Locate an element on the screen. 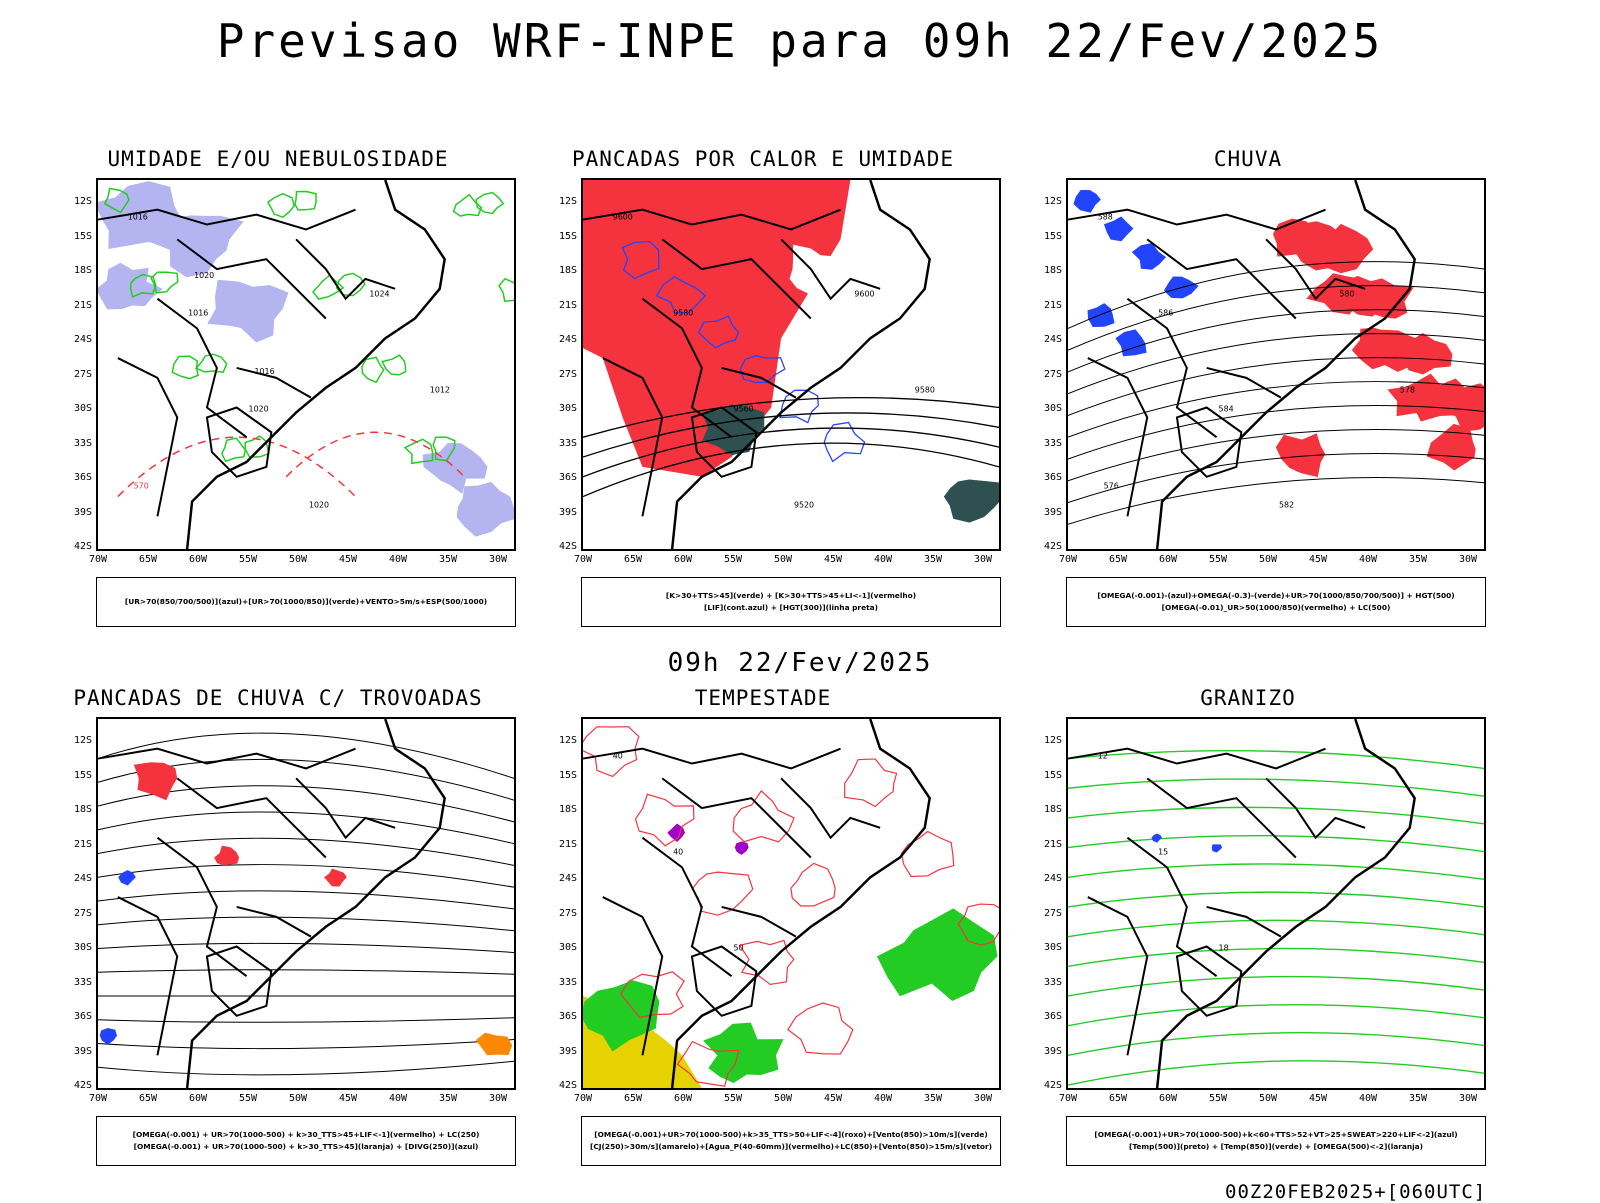 This screenshot has height=1203, width=1600. contour-label: 1012 is located at coordinates (440, 390).